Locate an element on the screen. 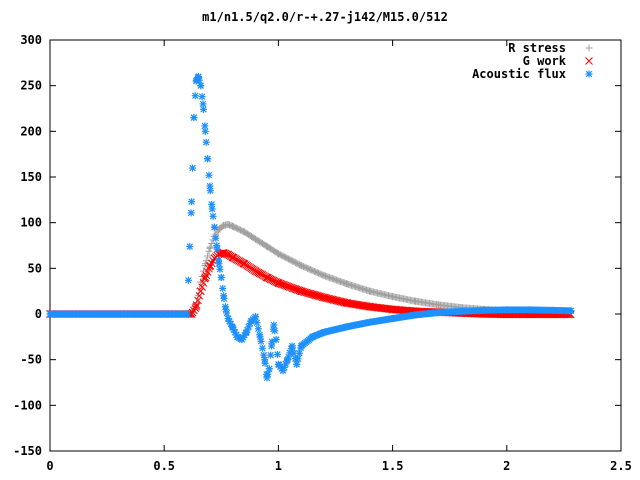 The image size is (640, 480). y-tick-label: -150 is located at coordinates (27, 451).